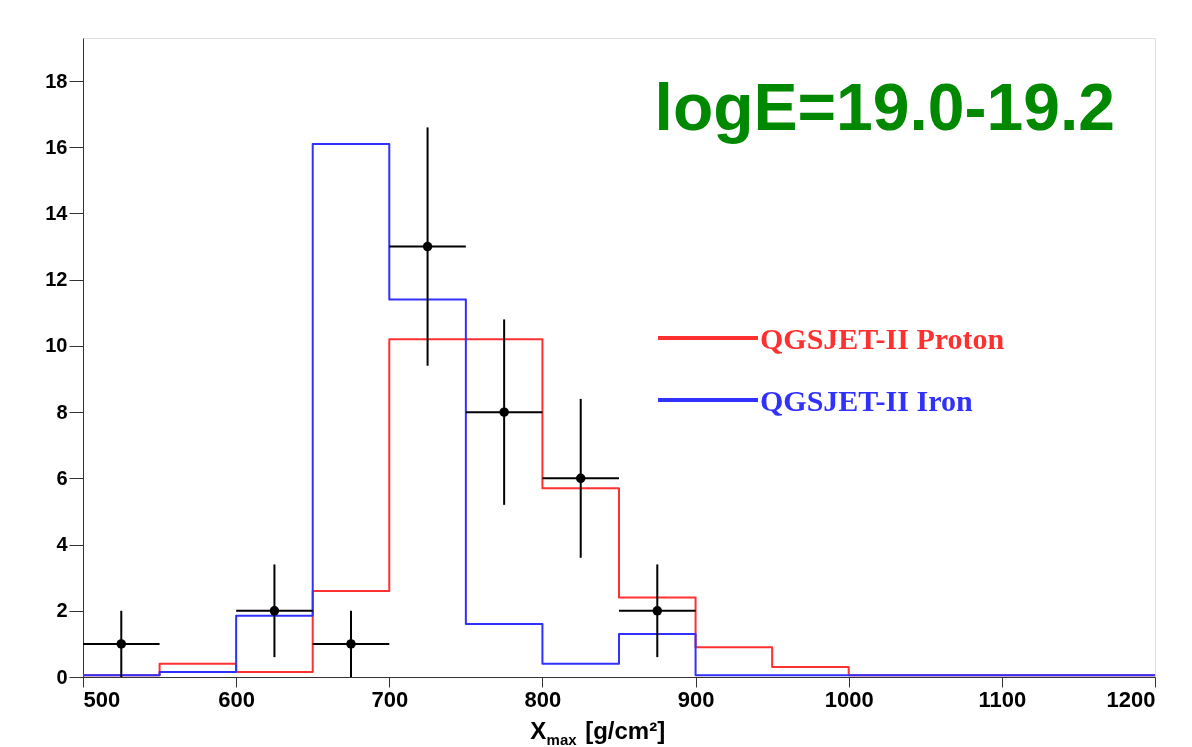 This screenshot has width=1192, height=747. What do you see at coordinates (884, 107) in the screenshot?
I see `annotation: logE=19.0-19.2` at bounding box center [884, 107].